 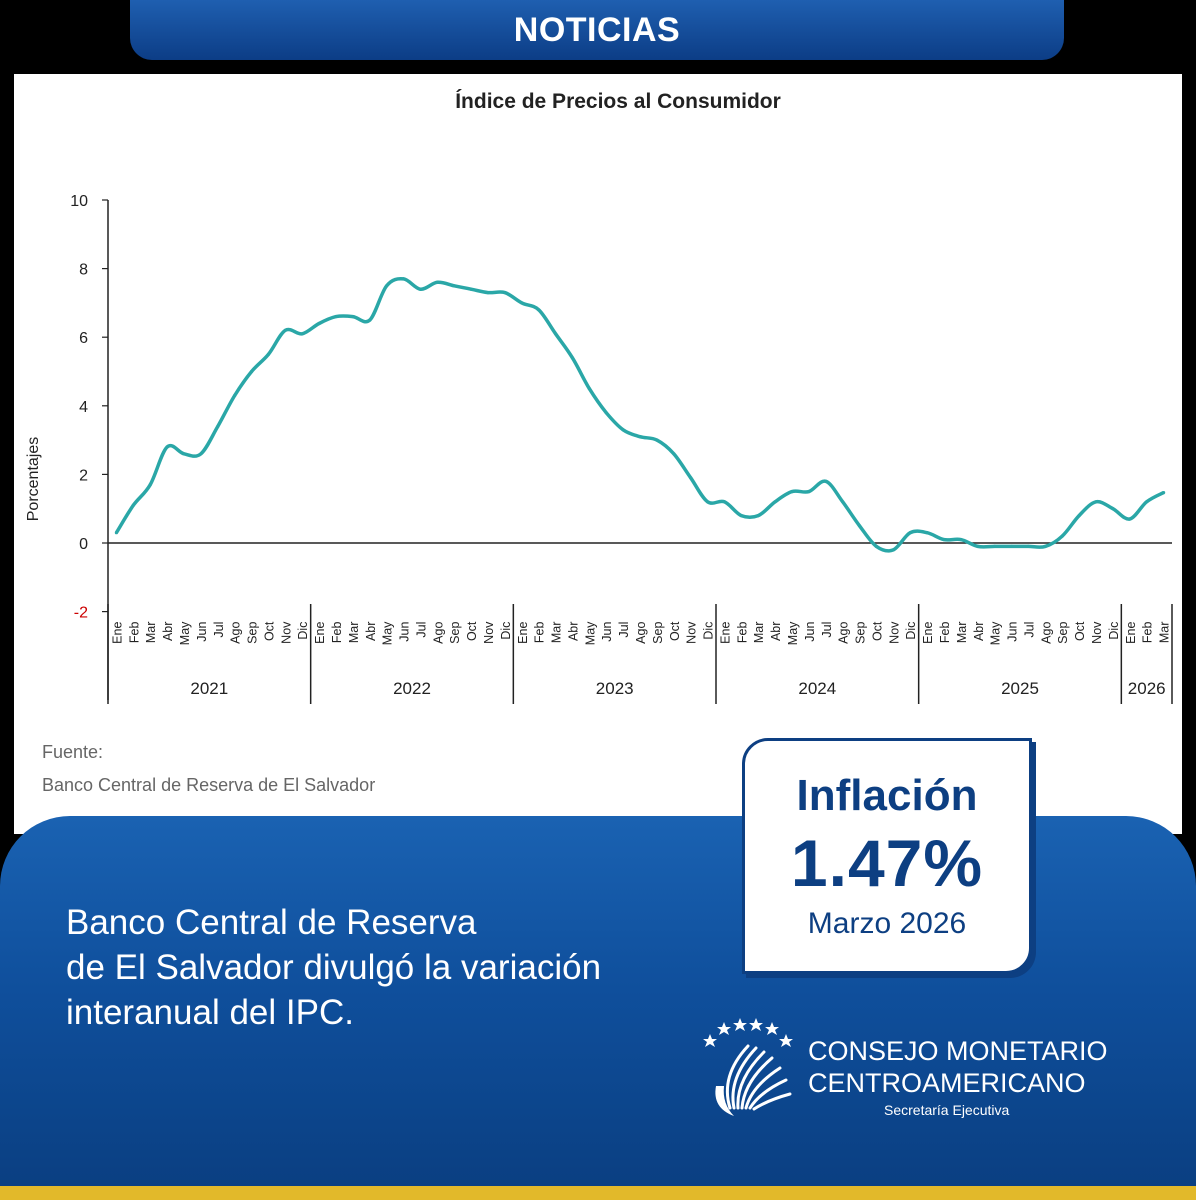 What do you see at coordinates (615, 688) in the screenshot?
I see `x-year-label: 2023` at bounding box center [615, 688].